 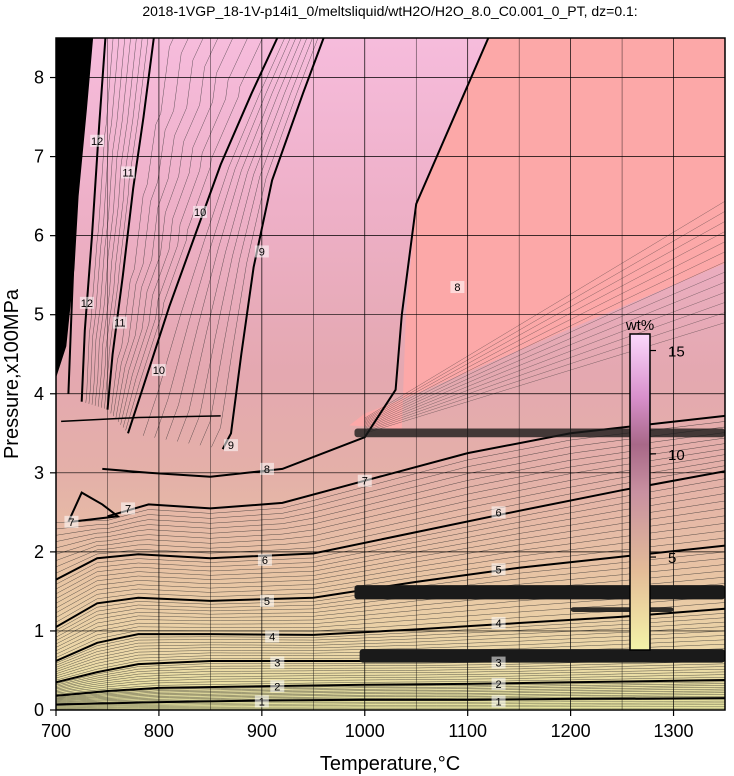 I want to click on y-tick-label: 7, so click(x=39, y=157).